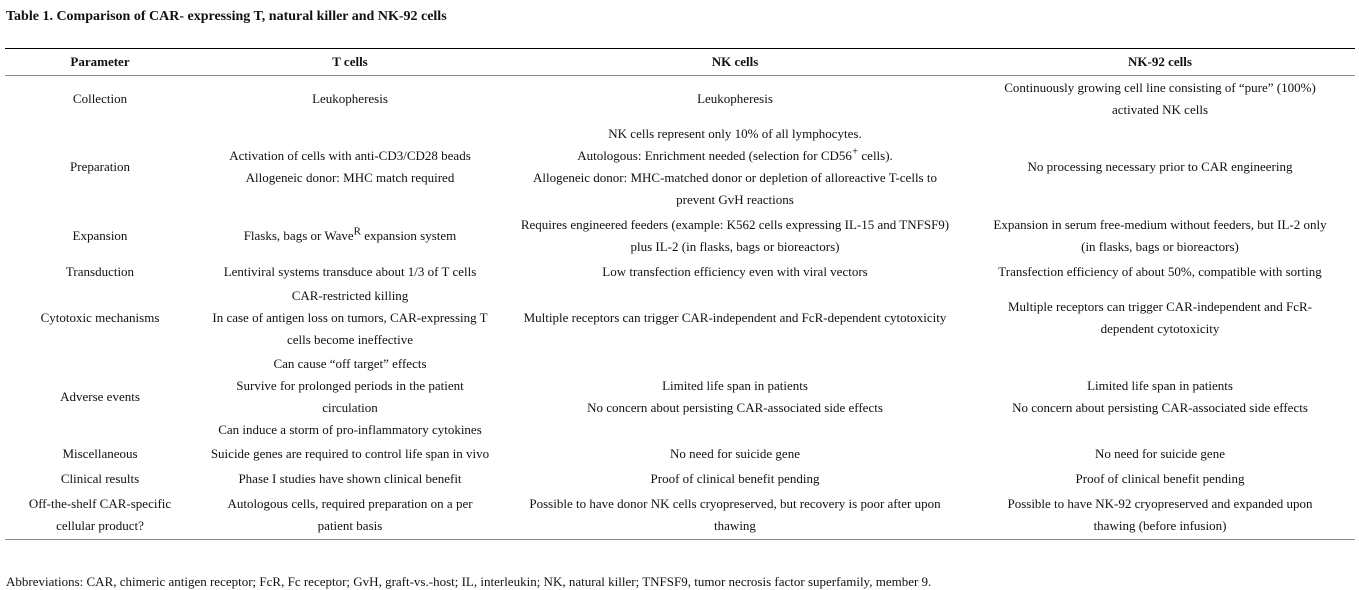 Image resolution: width=1359 pixels, height=590 pixels. I want to click on cell-line: prevent GvH reactions, so click(735, 199).